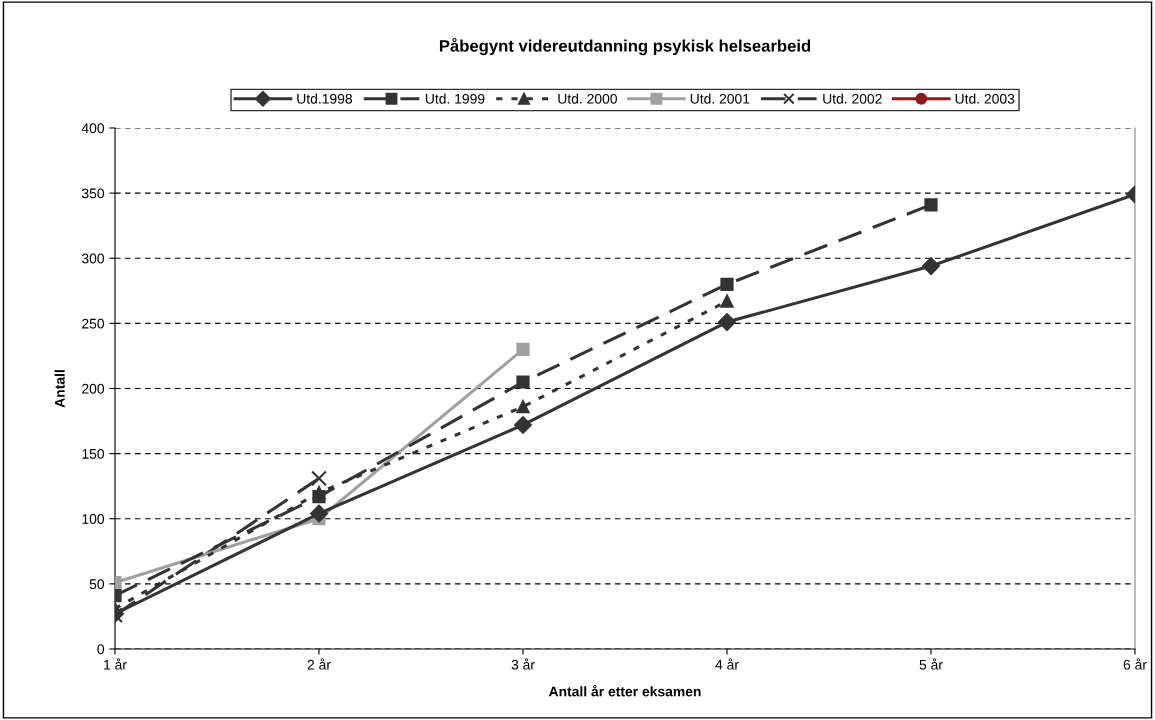 Image resolution: width=1155 pixels, height=720 pixels. Describe the element at coordinates (587, 98) in the screenshot. I see `legend-label: Utd. 2000` at that location.